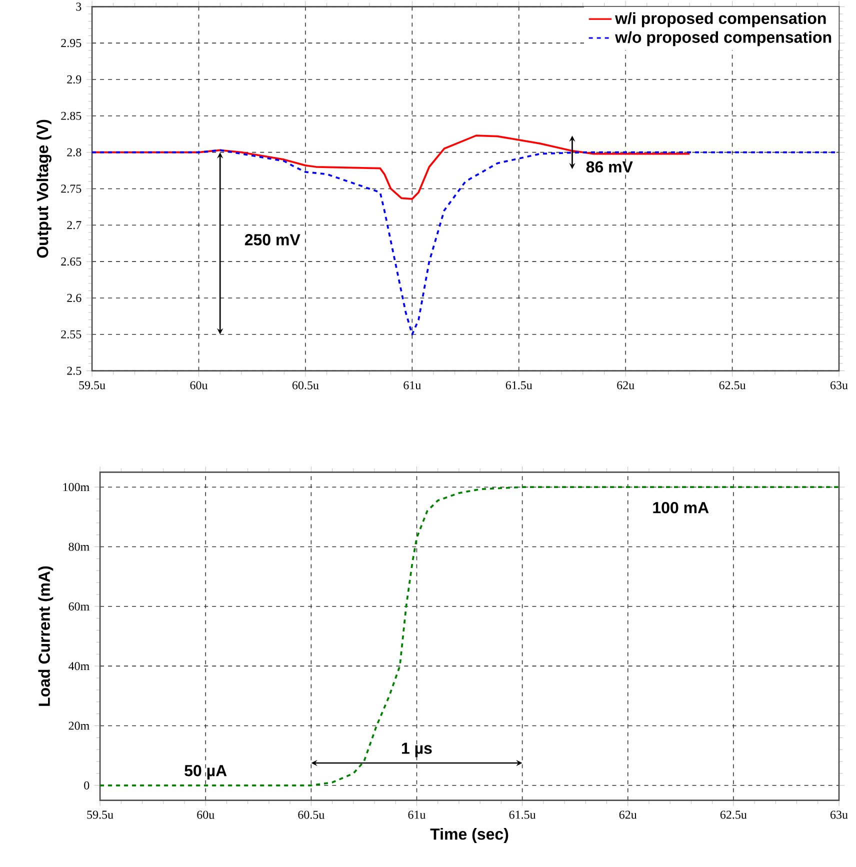 This screenshot has width=856, height=867. What do you see at coordinates (44, 189) in the screenshot?
I see `y-axis-title: Output Voltage (V)` at bounding box center [44, 189].